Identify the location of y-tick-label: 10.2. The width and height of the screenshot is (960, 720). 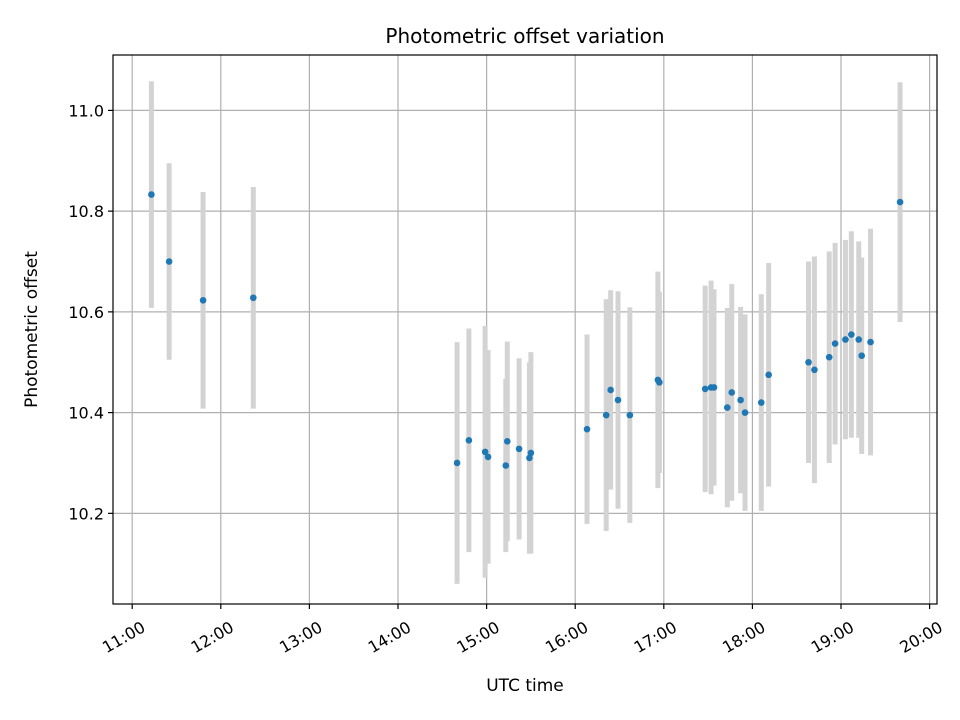
(86, 513).